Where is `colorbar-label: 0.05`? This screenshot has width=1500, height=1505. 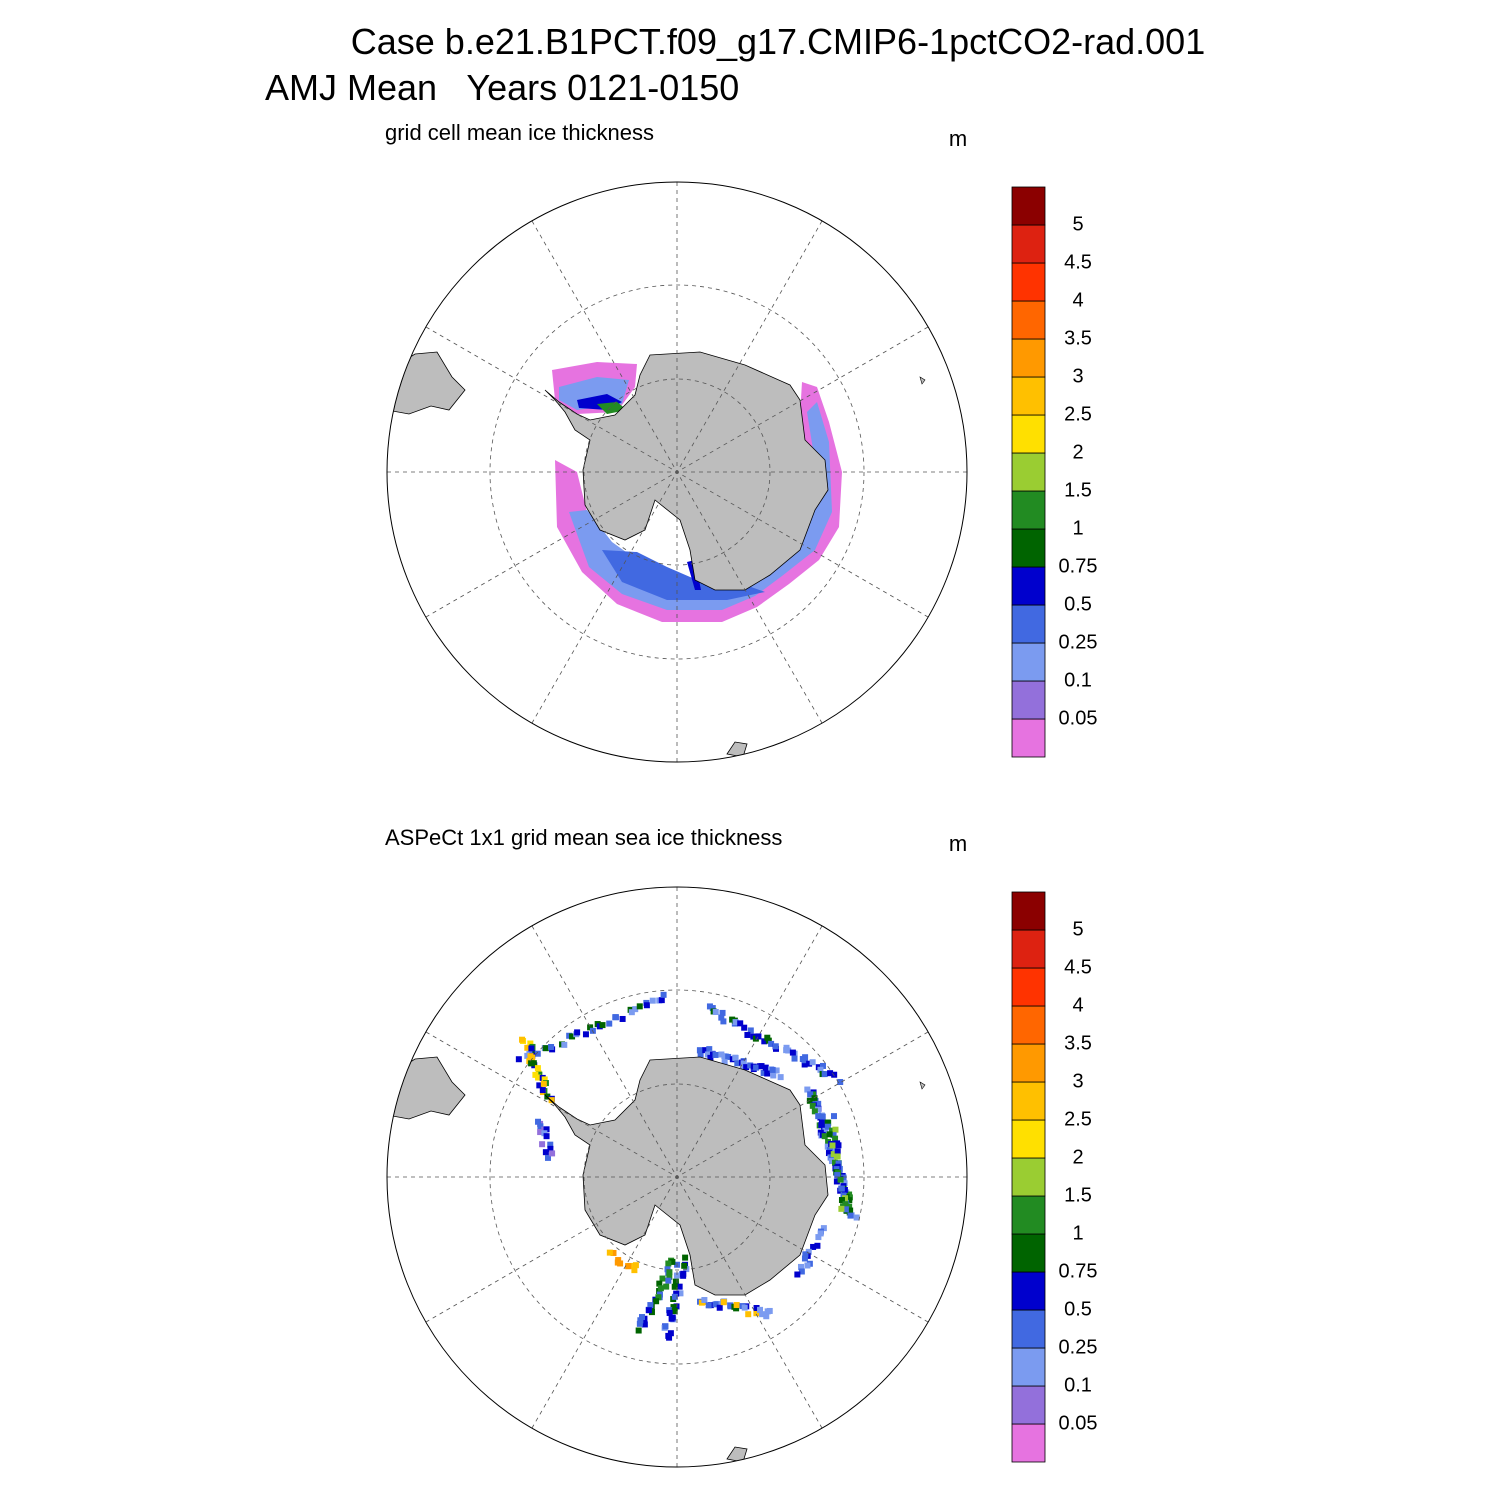 colorbar-label: 0.05 is located at coordinates (1078, 1423).